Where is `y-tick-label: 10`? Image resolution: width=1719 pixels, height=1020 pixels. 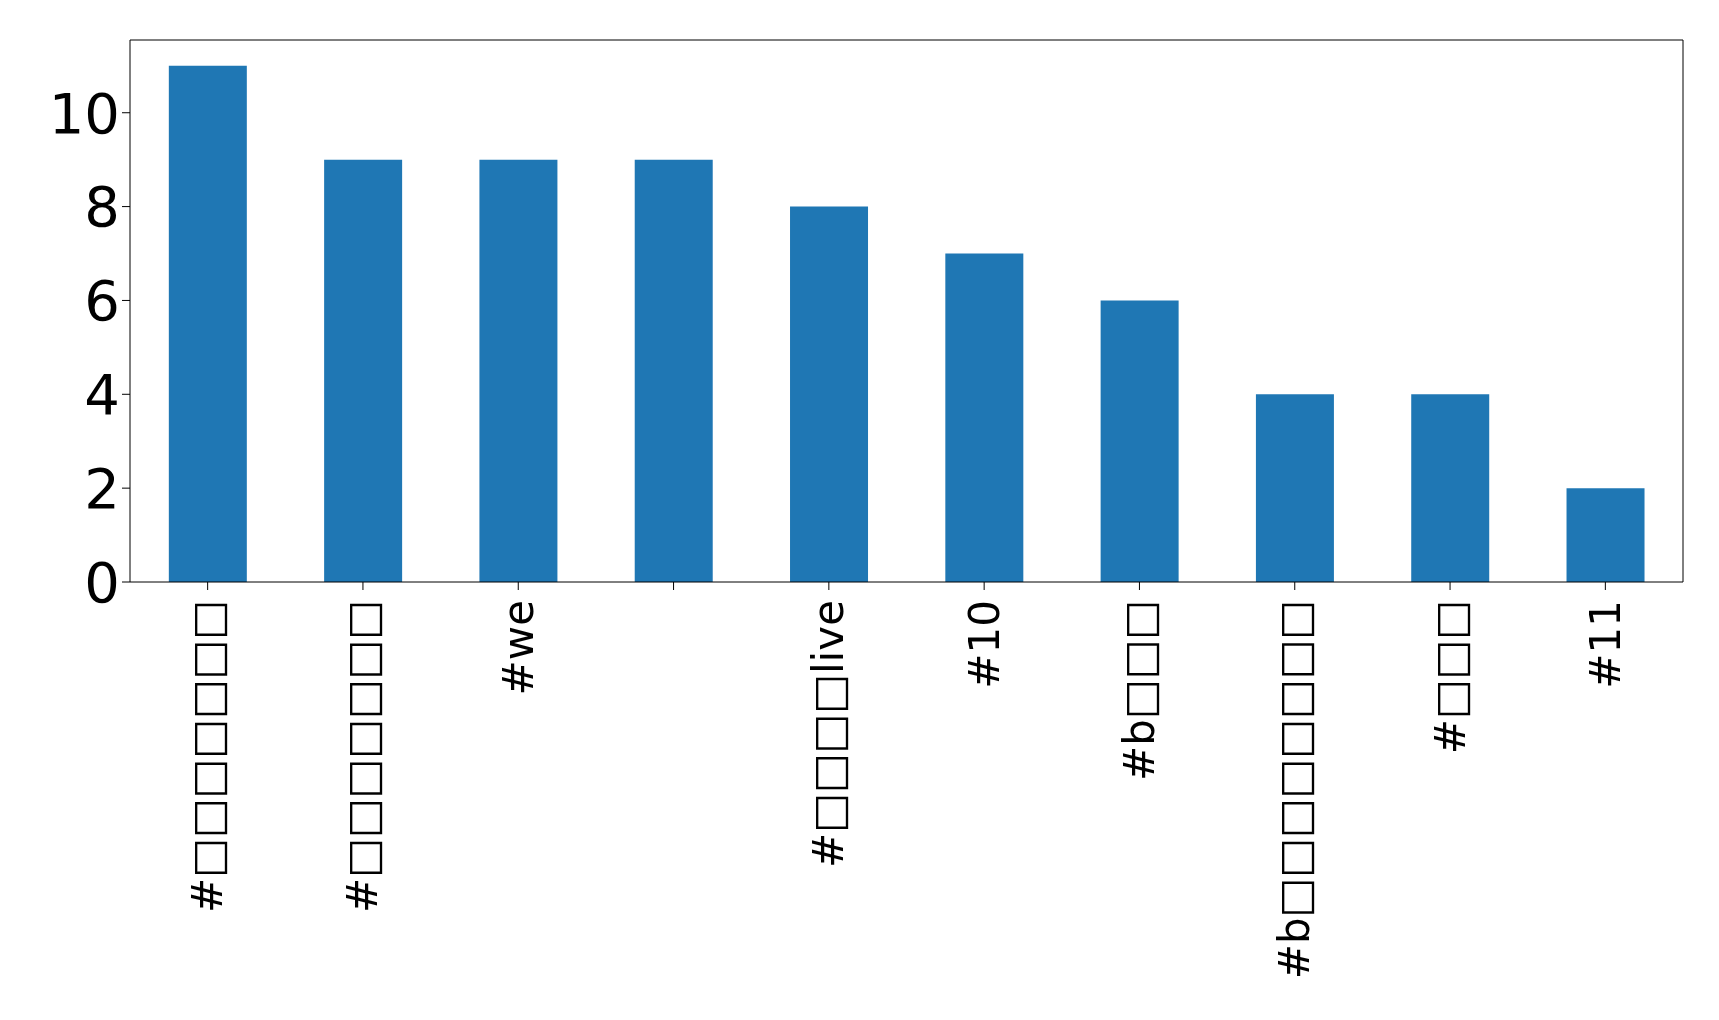
y-tick-label: 10 is located at coordinates (84, 113).